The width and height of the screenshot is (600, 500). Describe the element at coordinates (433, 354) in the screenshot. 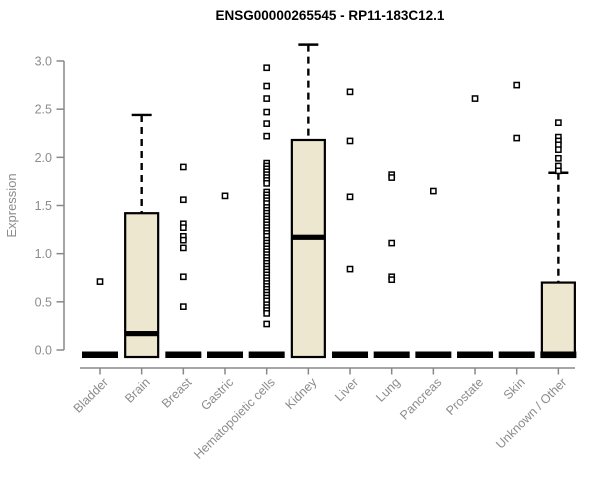

I see `box-collapsed-pancreas` at that location.